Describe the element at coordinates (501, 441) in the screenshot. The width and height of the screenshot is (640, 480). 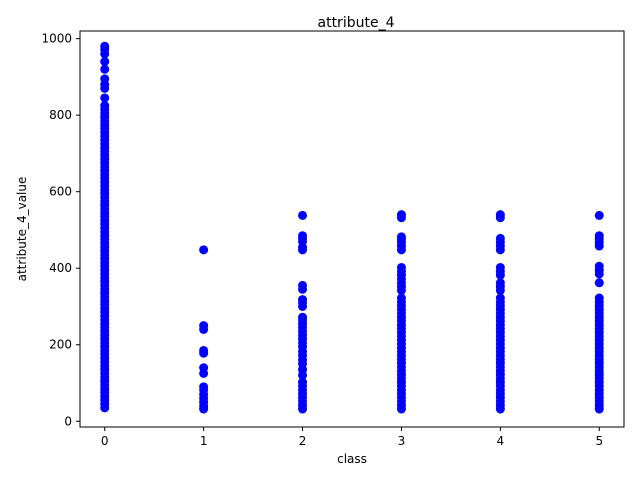
I see `x-tick-label: 4` at that location.